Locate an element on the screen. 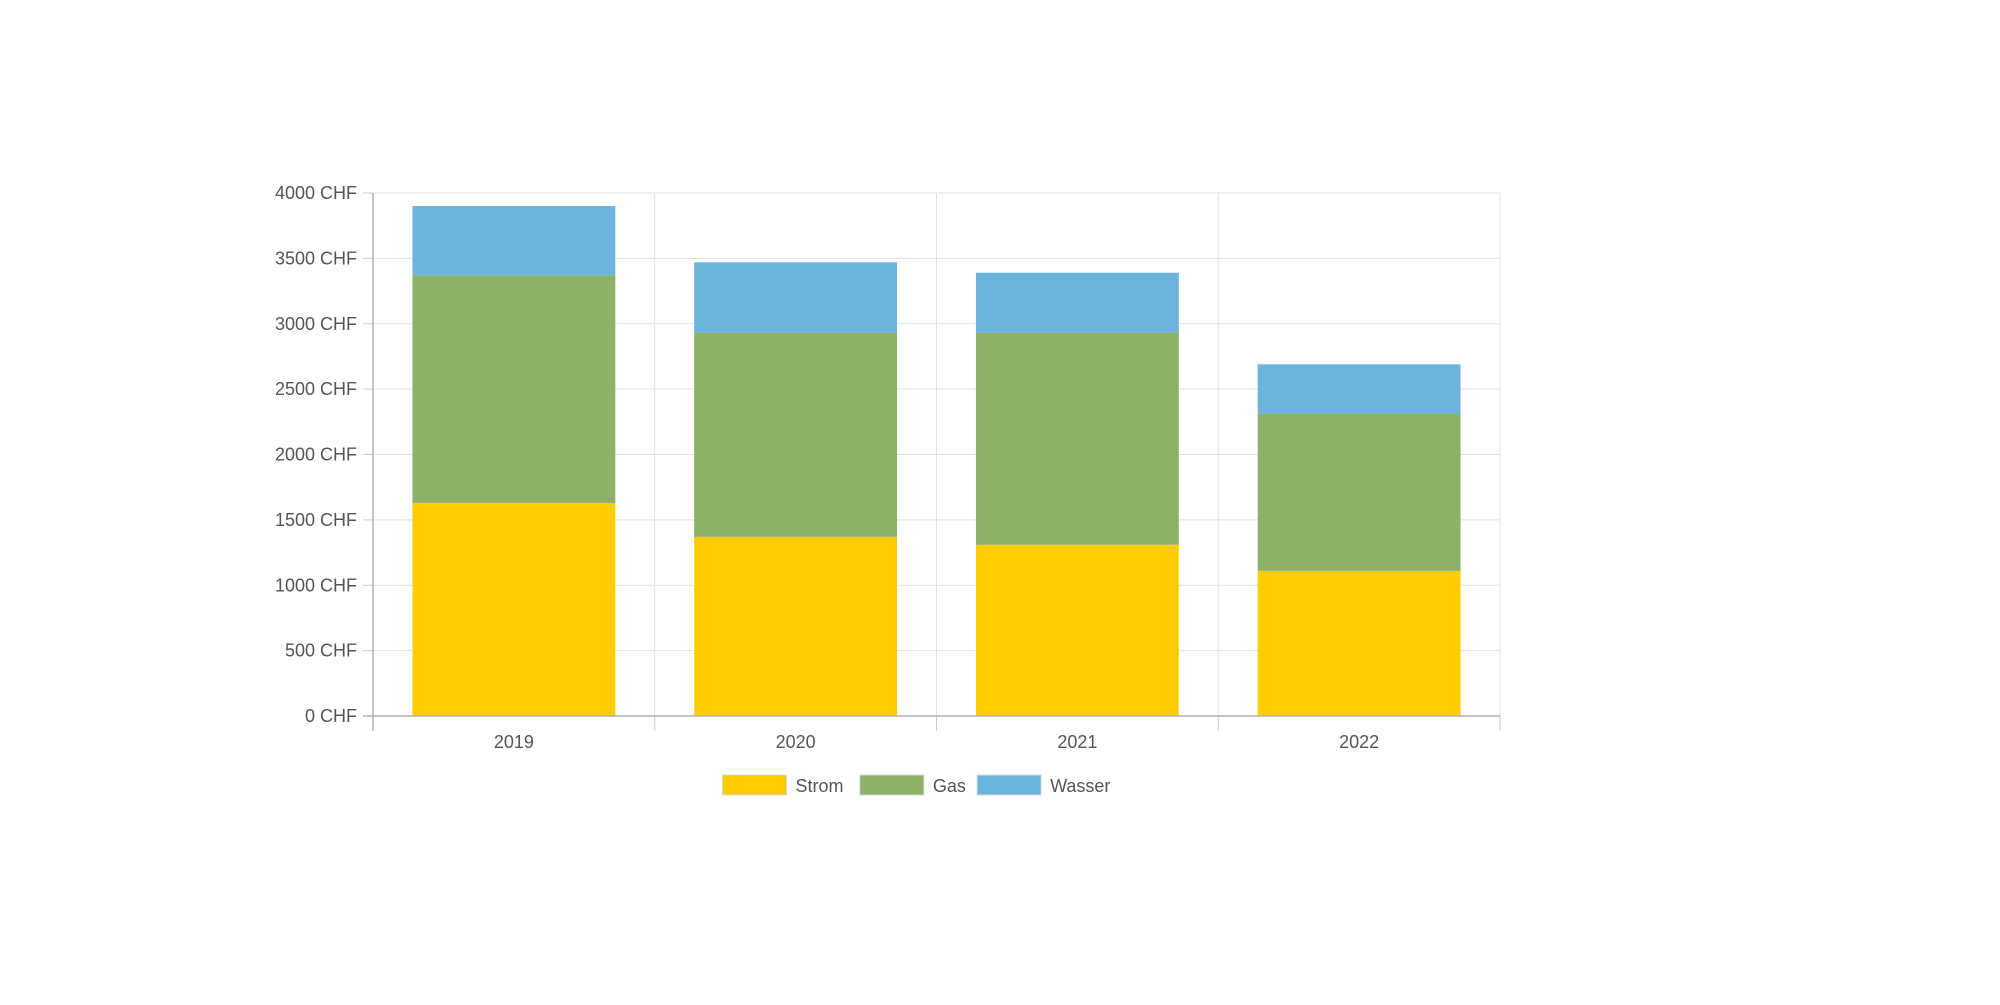 This screenshot has width=2000, height=1005. bar-gas-2020 is located at coordinates (796, 434).